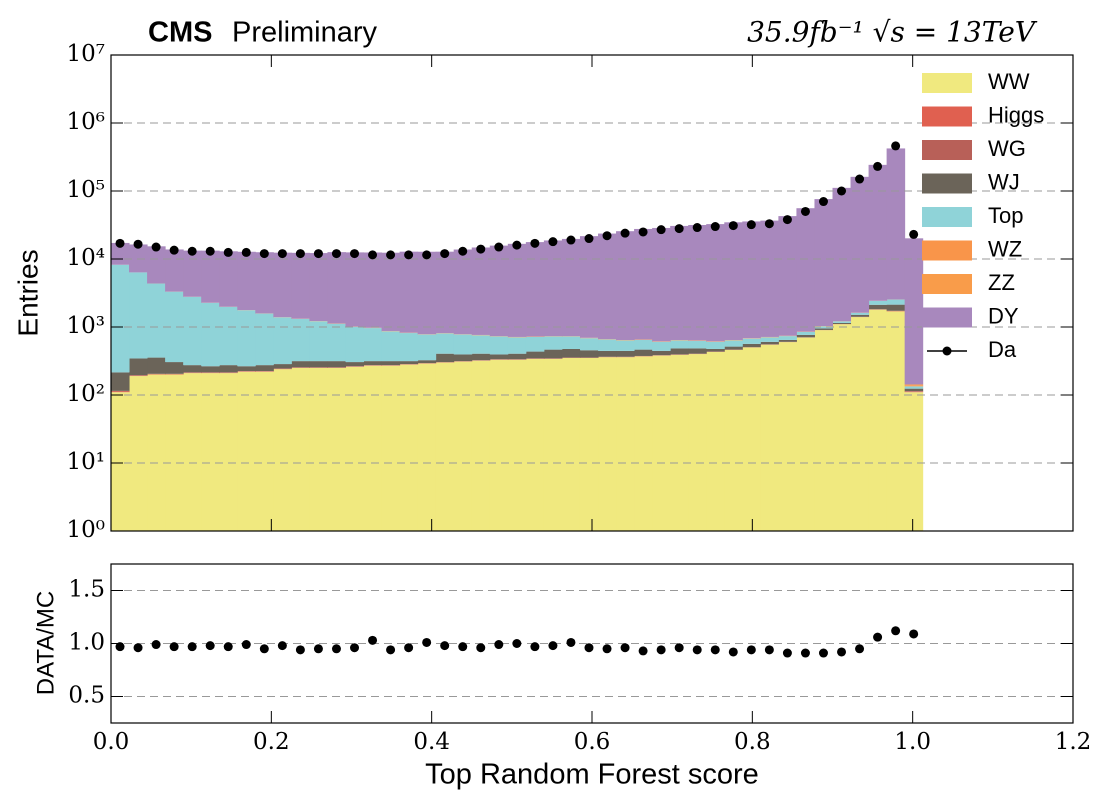 This screenshot has height=800, width=1100. What do you see at coordinates (892, 32) in the screenshot?
I see `lumi: 35.9fb⁻¹ √s = 13TeV` at bounding box center [892, 32].